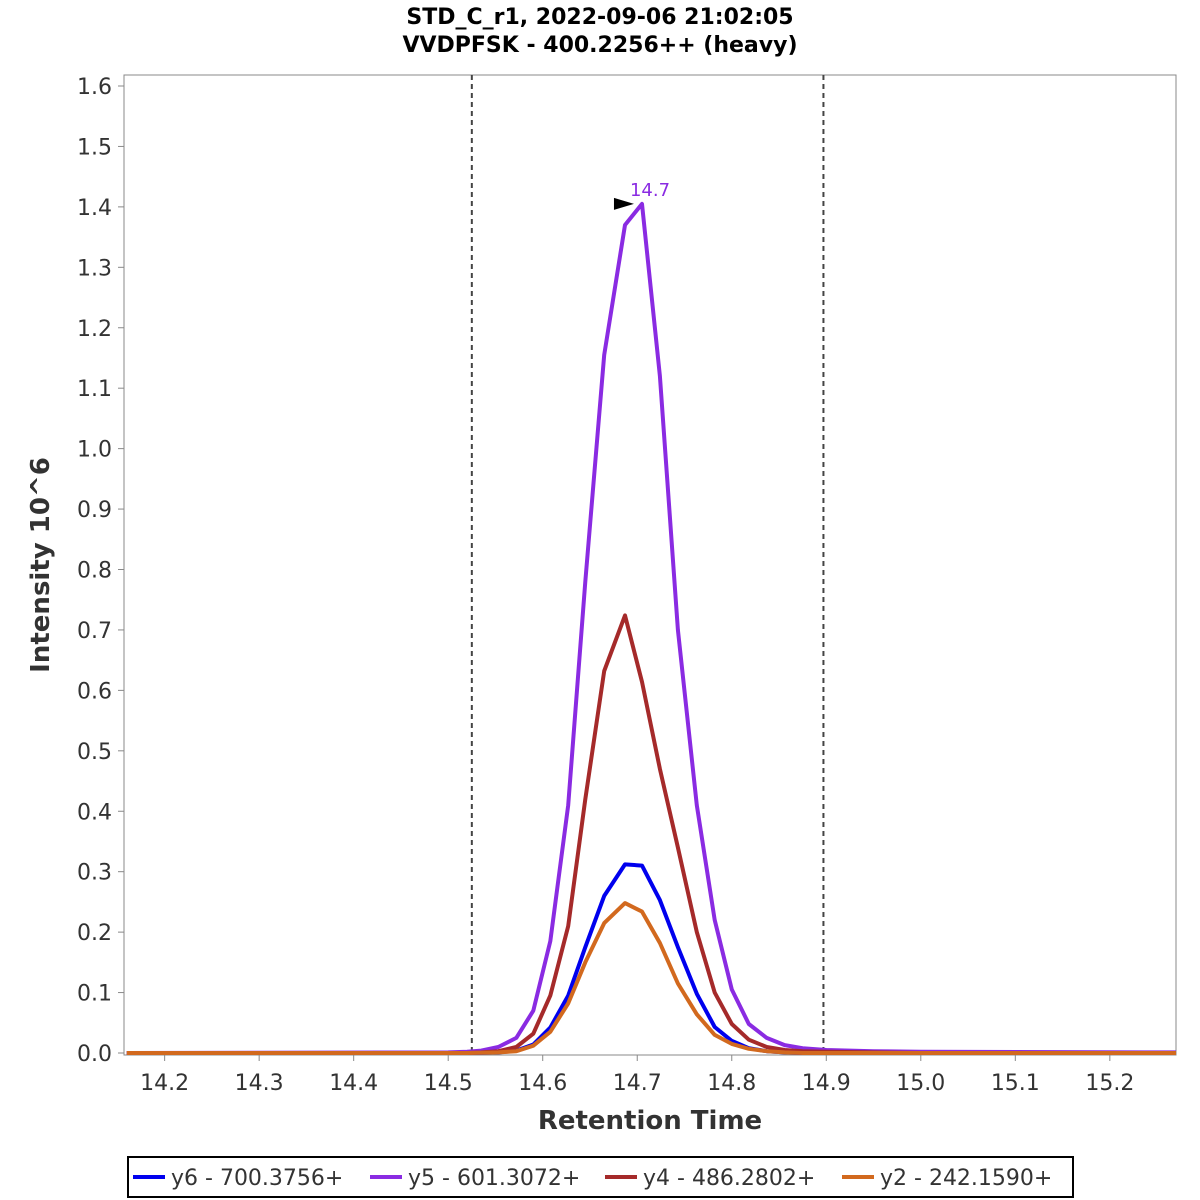 This screenshot has width=1200, height=1200. Describe the element at coordinates (729, 1178) in the screenshot. I see `legend-label: y4 - 486.2802+` at that location.